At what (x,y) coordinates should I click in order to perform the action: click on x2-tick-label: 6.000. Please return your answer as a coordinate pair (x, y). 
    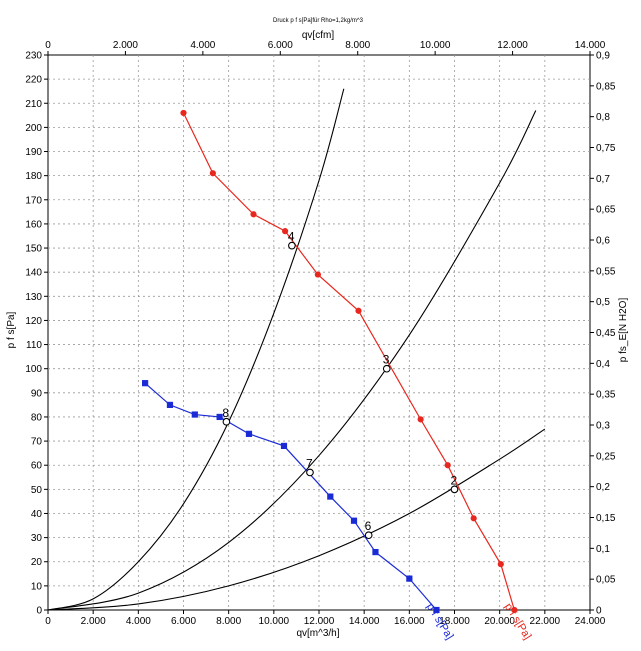
    Looking at the image, I should click on (280, 45).